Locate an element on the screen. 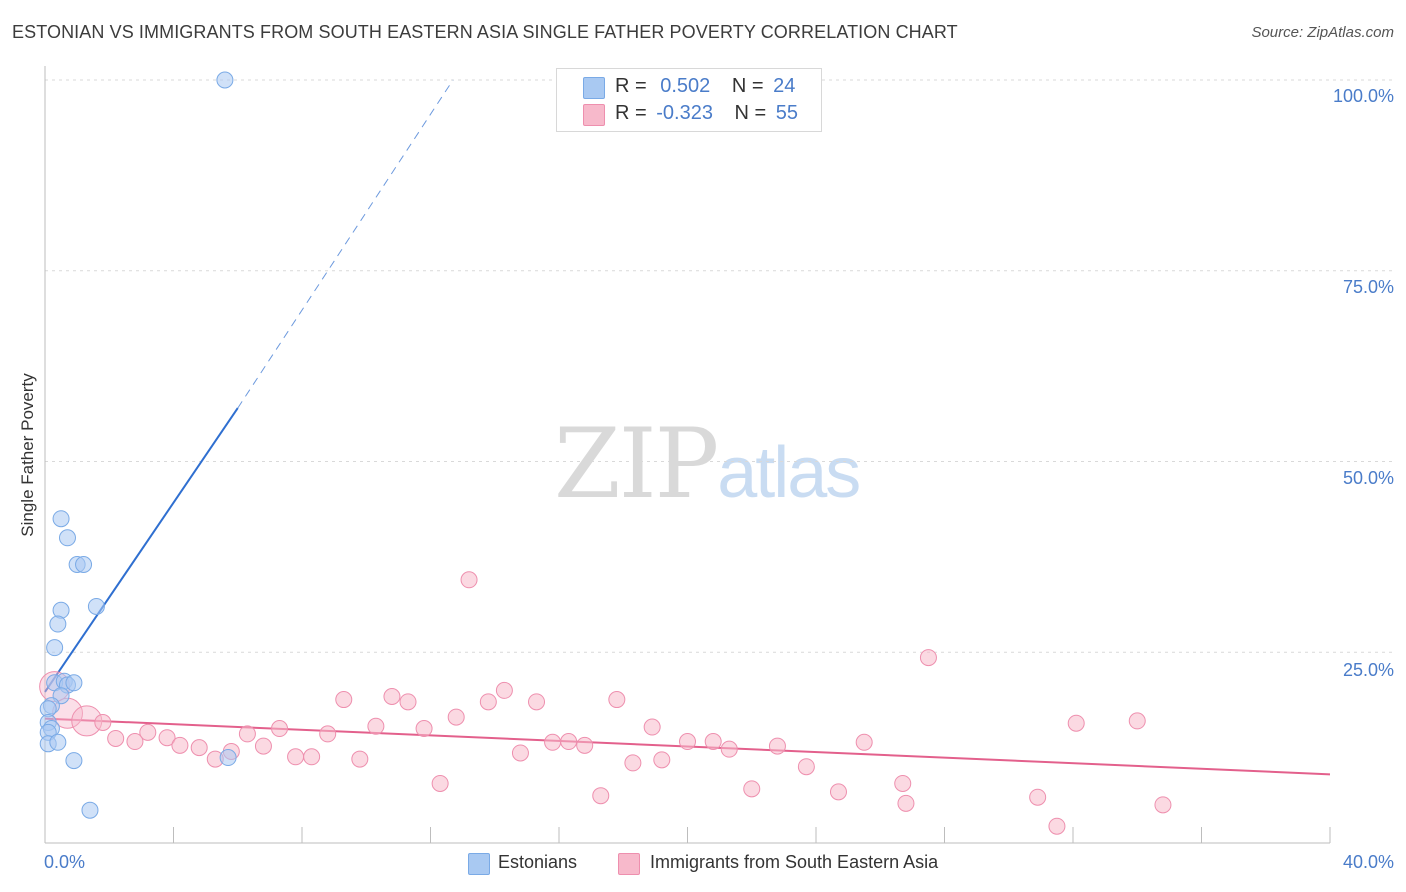  watermark-zip: ZIP is located at coordinates (636, 464).